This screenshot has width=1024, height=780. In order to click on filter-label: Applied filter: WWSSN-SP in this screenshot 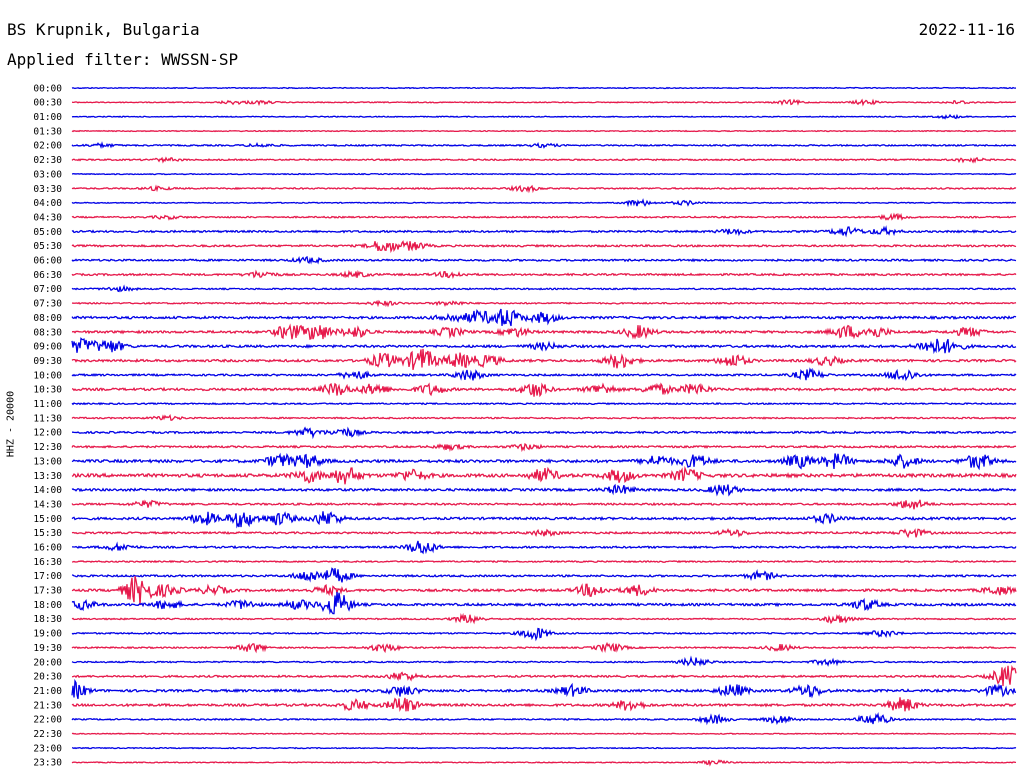, I will do `click(123, 59)`.